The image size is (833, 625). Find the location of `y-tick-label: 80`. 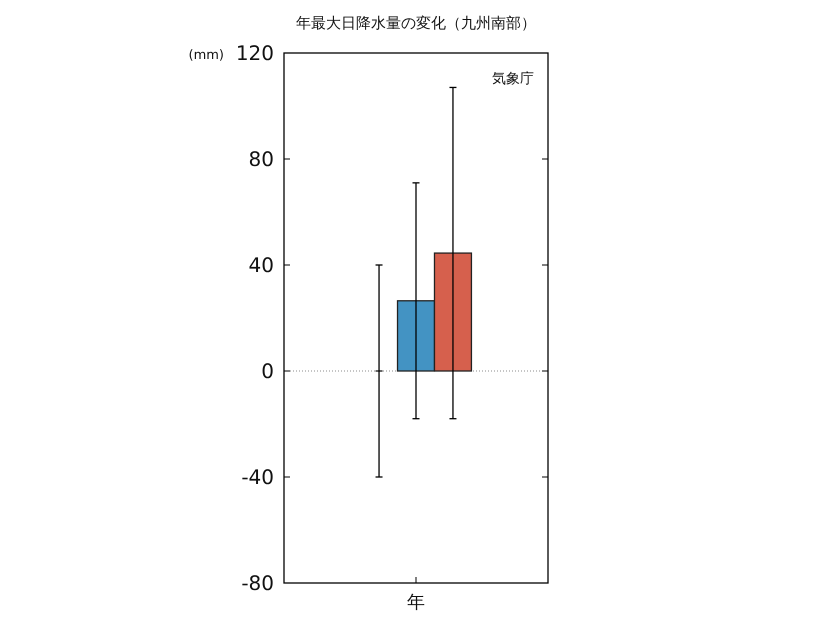

y-tick-label: 80 is located at coordinates (261, 159).